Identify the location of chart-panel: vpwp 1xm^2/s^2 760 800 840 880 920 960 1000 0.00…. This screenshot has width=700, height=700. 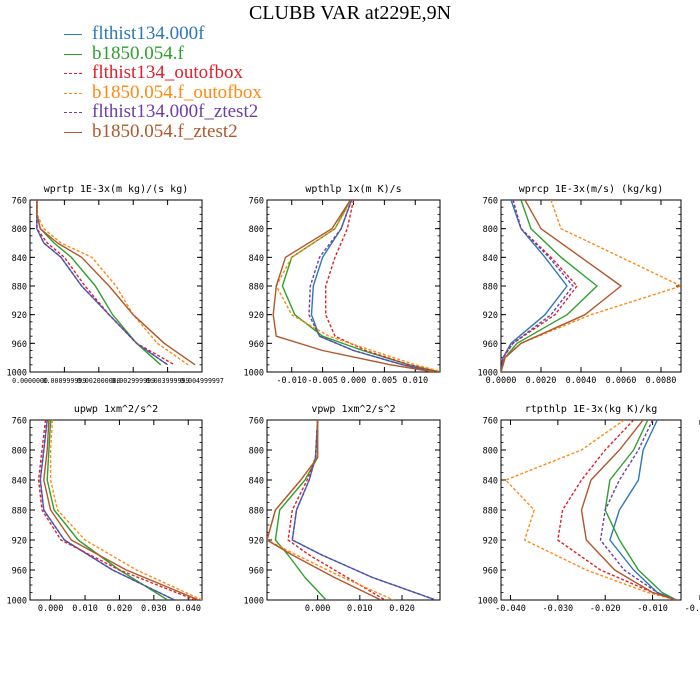
(342, 509).